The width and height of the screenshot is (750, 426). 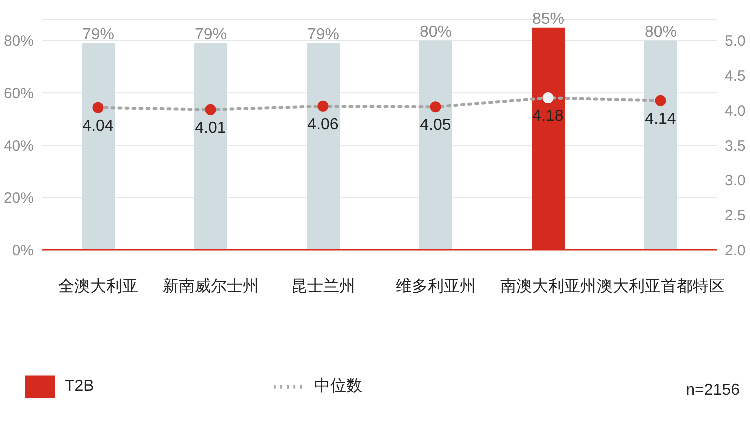 What do you see at coordinates (548, 19) in the screenshot?
I see `data-label: 85%` at bounding box center [548, 19].